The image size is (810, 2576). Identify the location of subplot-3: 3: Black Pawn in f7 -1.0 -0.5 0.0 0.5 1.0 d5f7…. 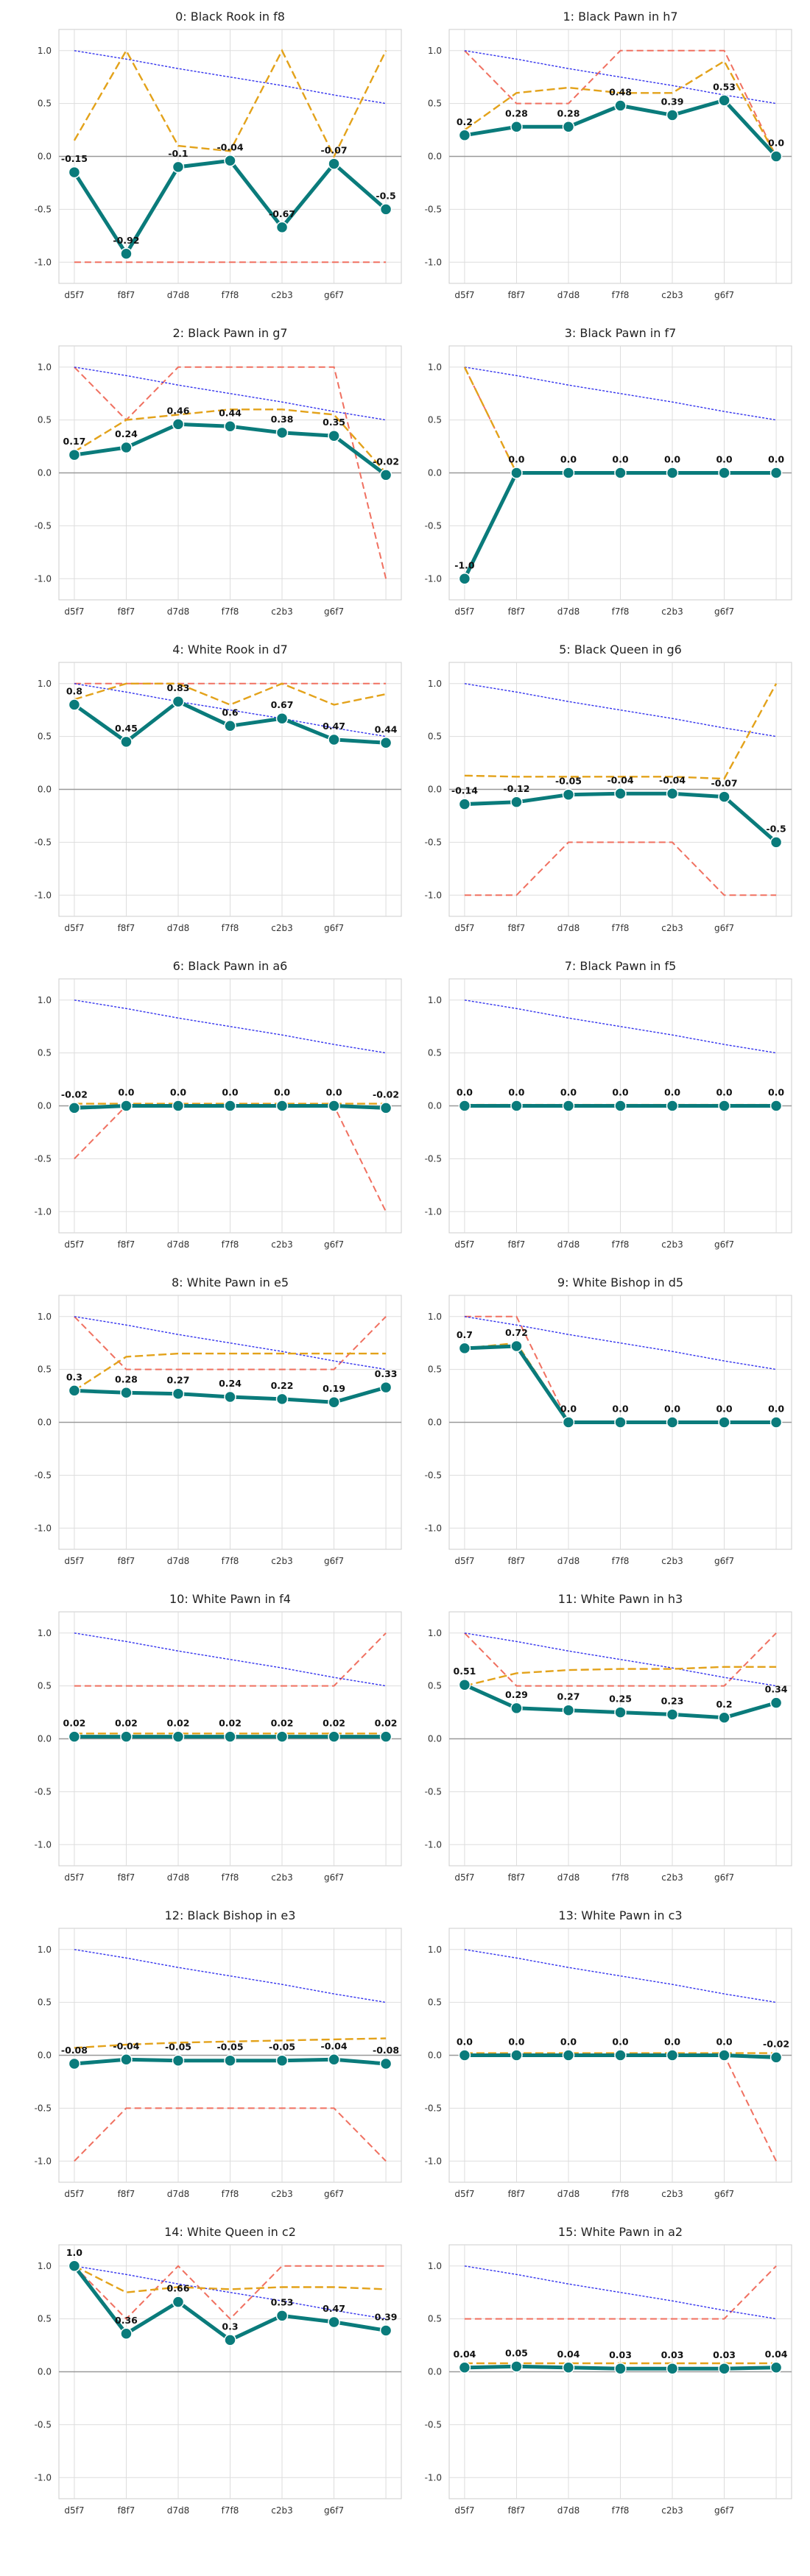
(608, 471).